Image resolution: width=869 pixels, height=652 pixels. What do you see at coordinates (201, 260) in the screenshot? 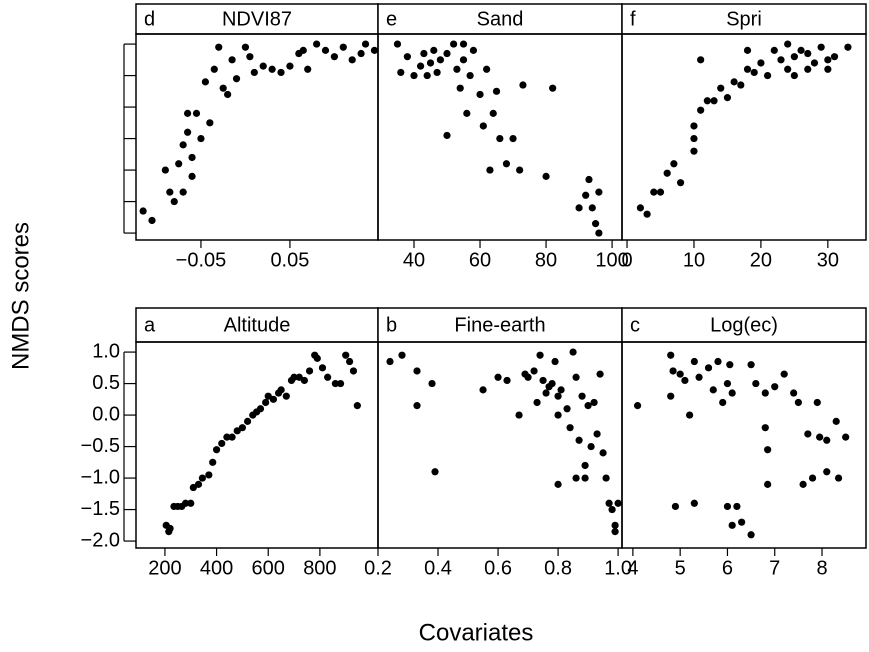
I see `x-tick-label: −0.05` at bounding box center [201, 260].